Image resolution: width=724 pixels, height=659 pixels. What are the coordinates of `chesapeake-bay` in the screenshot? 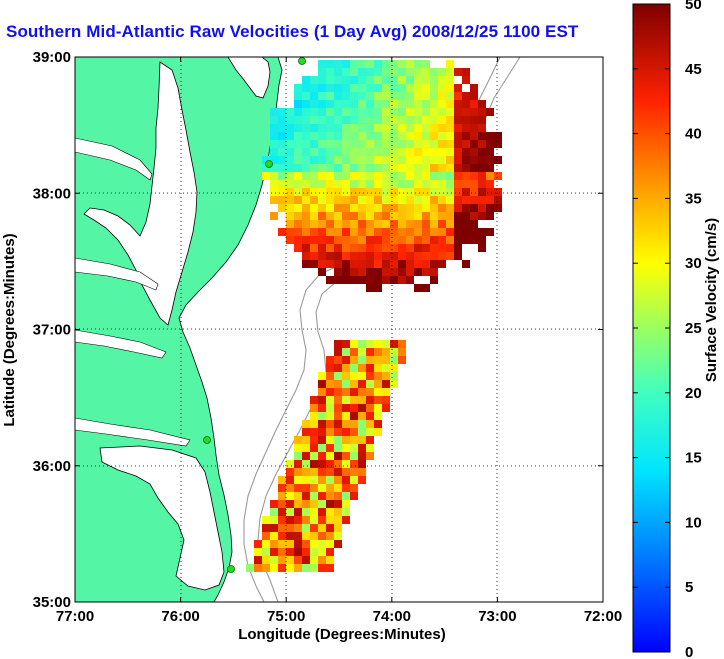 It's located at (140, 193).